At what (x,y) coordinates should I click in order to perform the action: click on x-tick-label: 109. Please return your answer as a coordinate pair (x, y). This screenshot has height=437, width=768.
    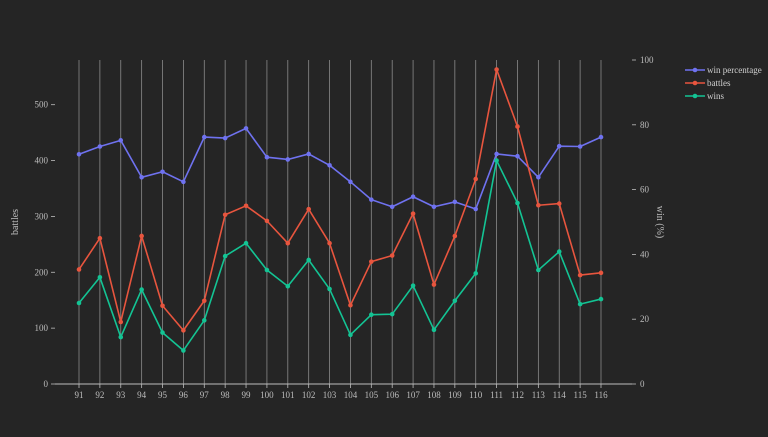
    Looking at the image, I should click on (455, 395).